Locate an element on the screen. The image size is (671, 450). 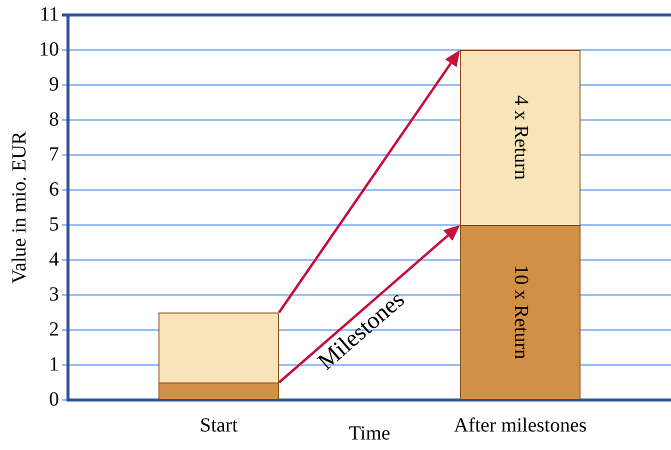
y-tick-label: 1 is located at coordinates (54, 364).